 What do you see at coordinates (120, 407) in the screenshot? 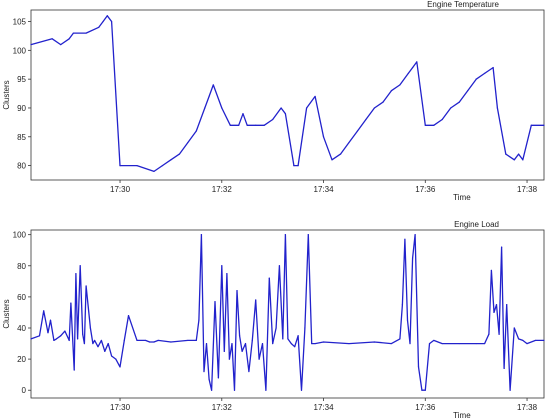
I see `x-tick-label: 17:30` at bounding box center [120, 407].